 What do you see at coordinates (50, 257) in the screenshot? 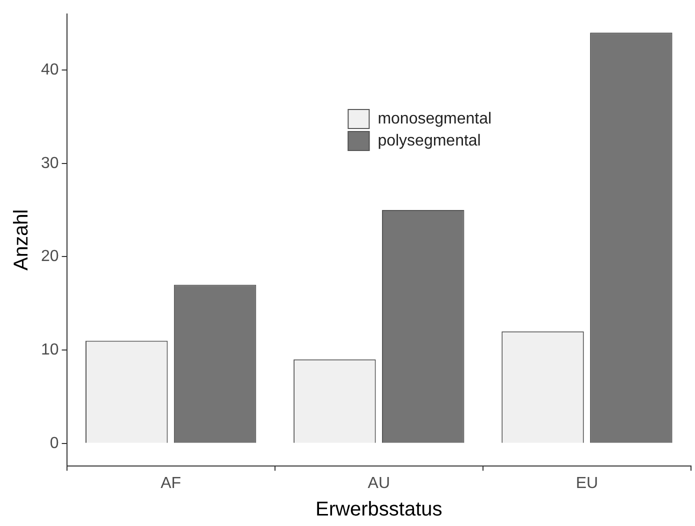
I see `y-tick-label: 20` at bounding box center [50, 257].